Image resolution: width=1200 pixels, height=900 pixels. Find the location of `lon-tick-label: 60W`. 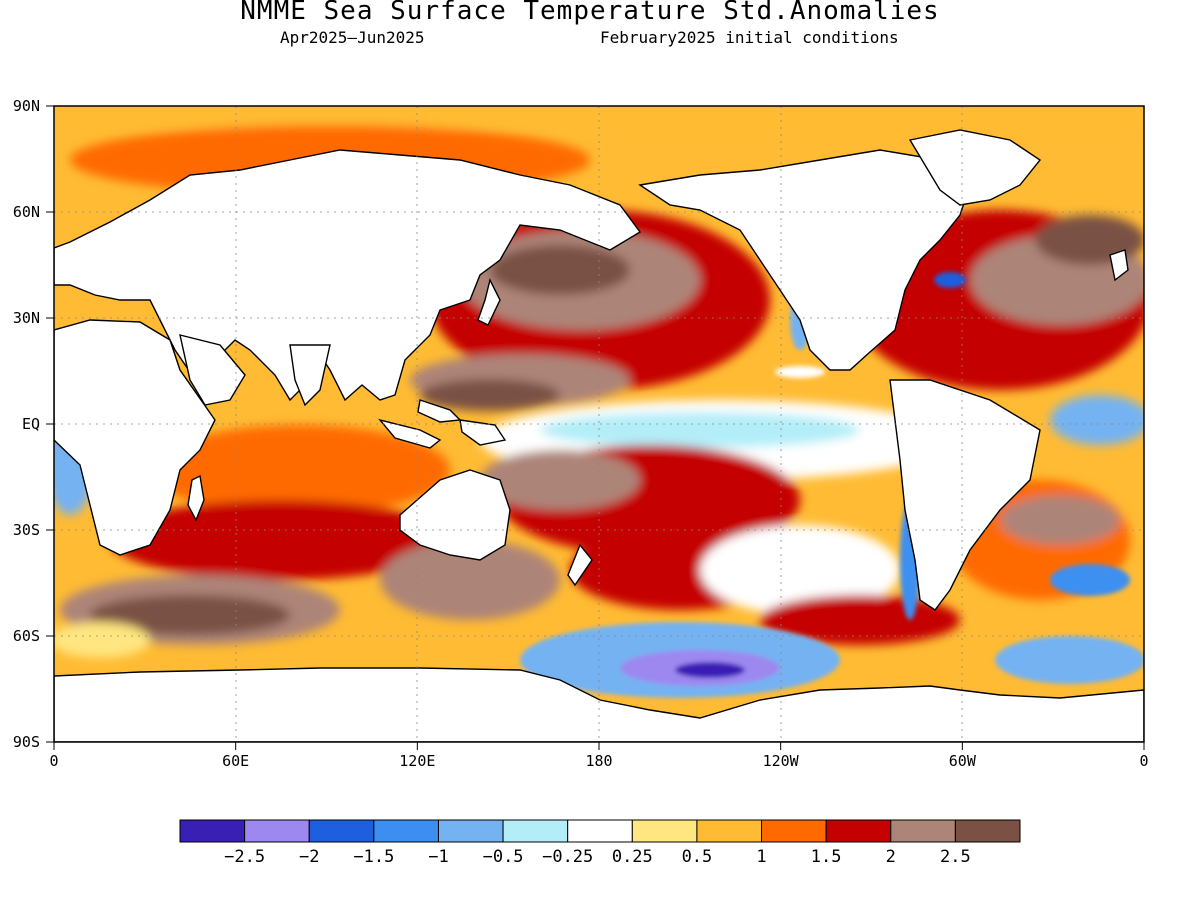

lon-tick-label: 60W is located at coordinates (963, 761).